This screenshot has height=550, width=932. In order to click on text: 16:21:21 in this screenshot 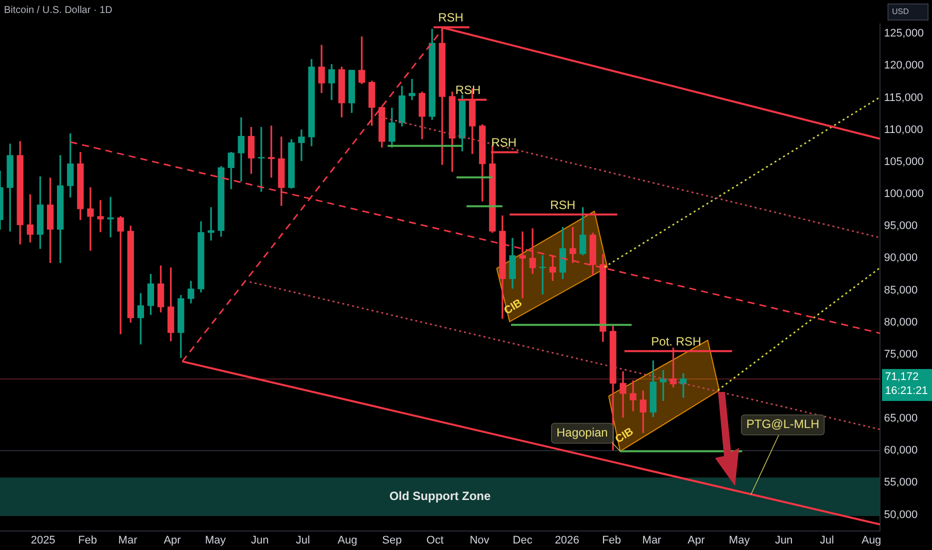, I will do `click(906, 390)`.